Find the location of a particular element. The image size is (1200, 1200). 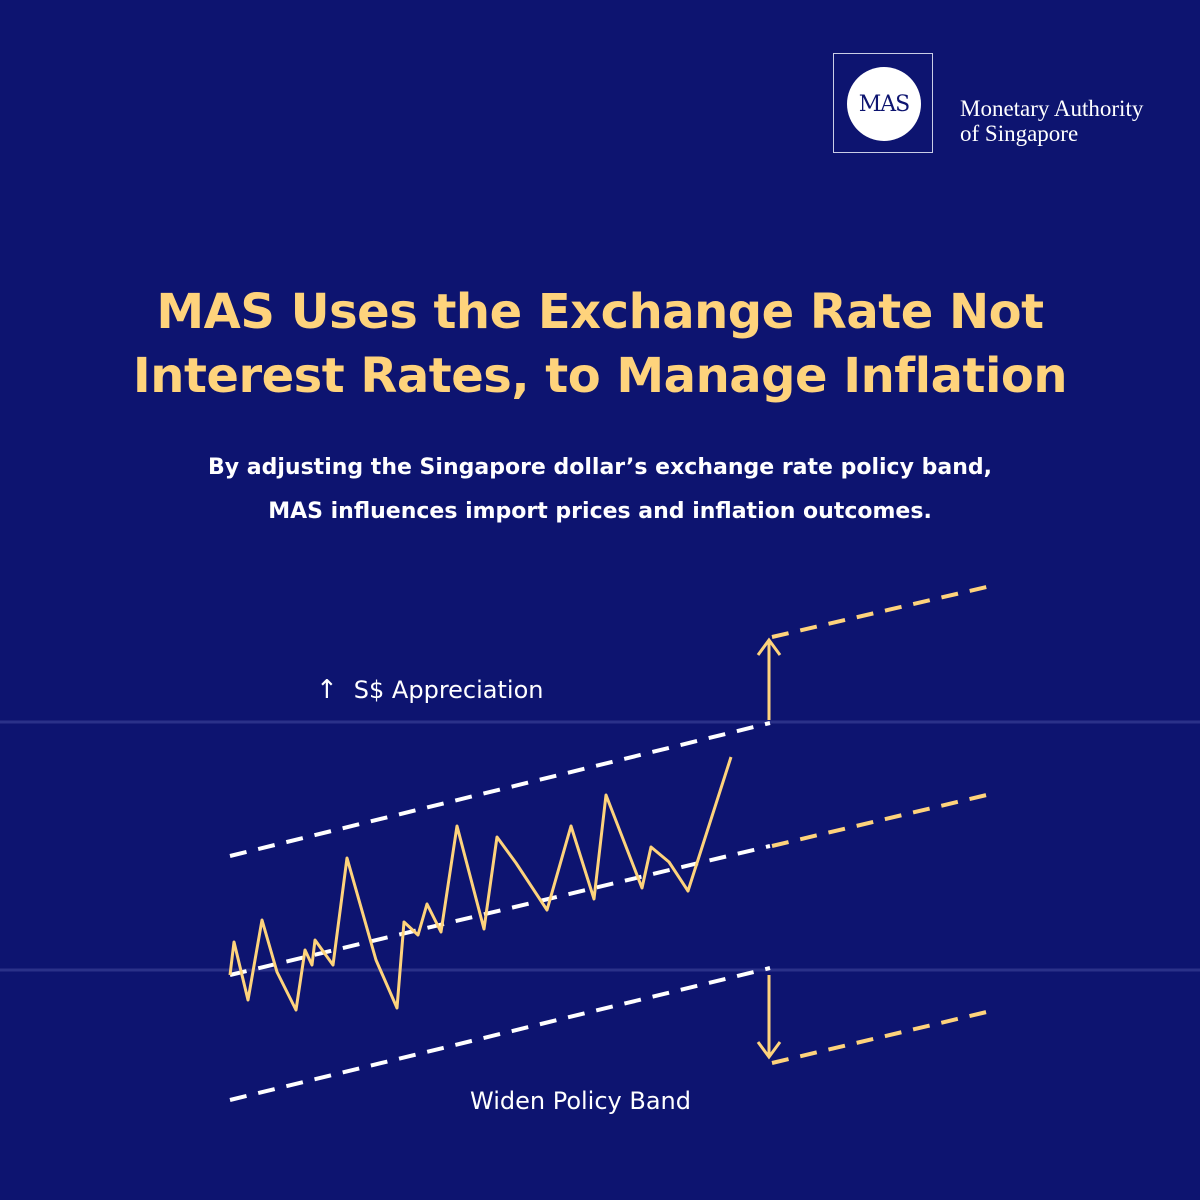

widened-band-upper-edge is located at coordinates (883, 611).